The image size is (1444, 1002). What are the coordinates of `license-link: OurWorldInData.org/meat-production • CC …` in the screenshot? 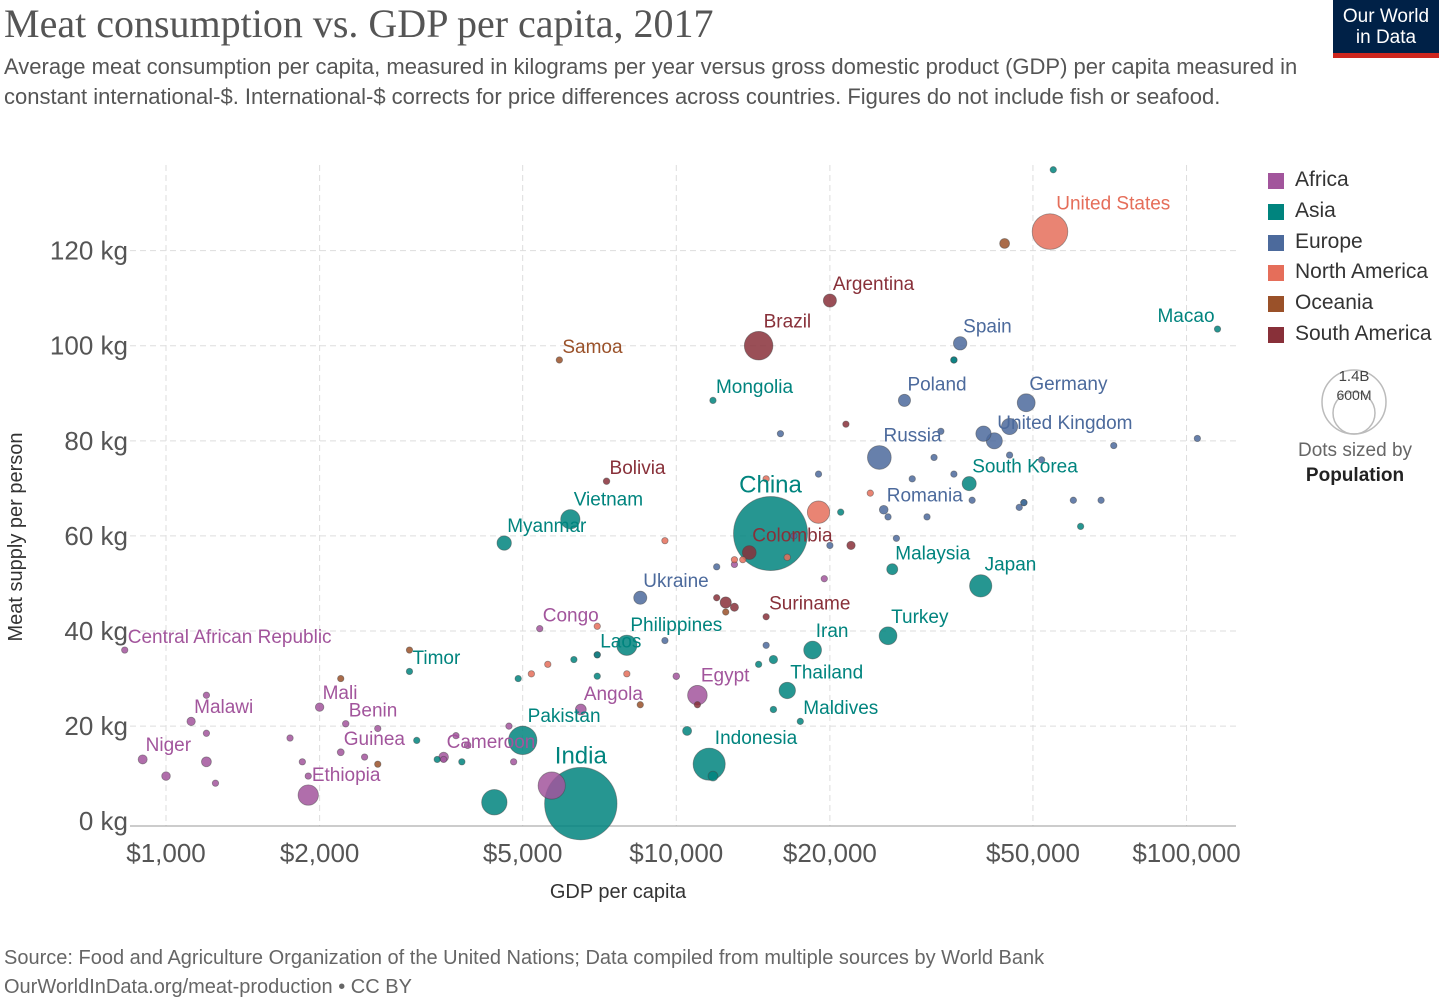 It's located at (208, 987).